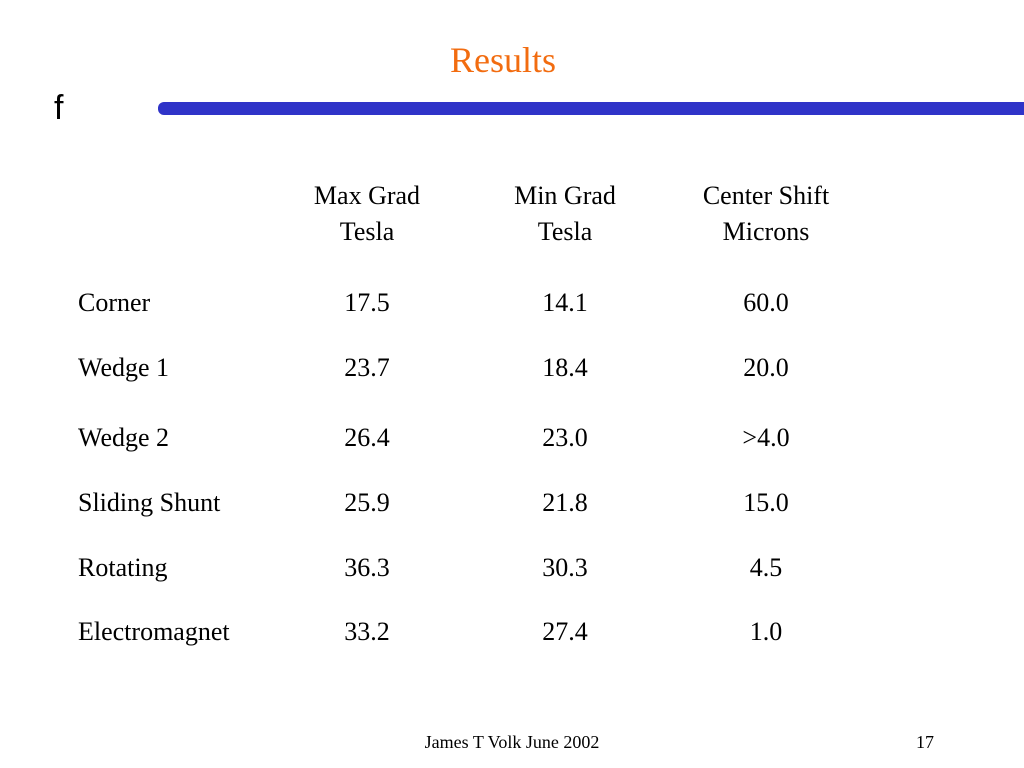 This screenshot has height=768, width=1024. What do you see at coordinates (565, 302) in the screenshot?
I see `min-grad-cell: 14.1` at bounding box center [565, 302].